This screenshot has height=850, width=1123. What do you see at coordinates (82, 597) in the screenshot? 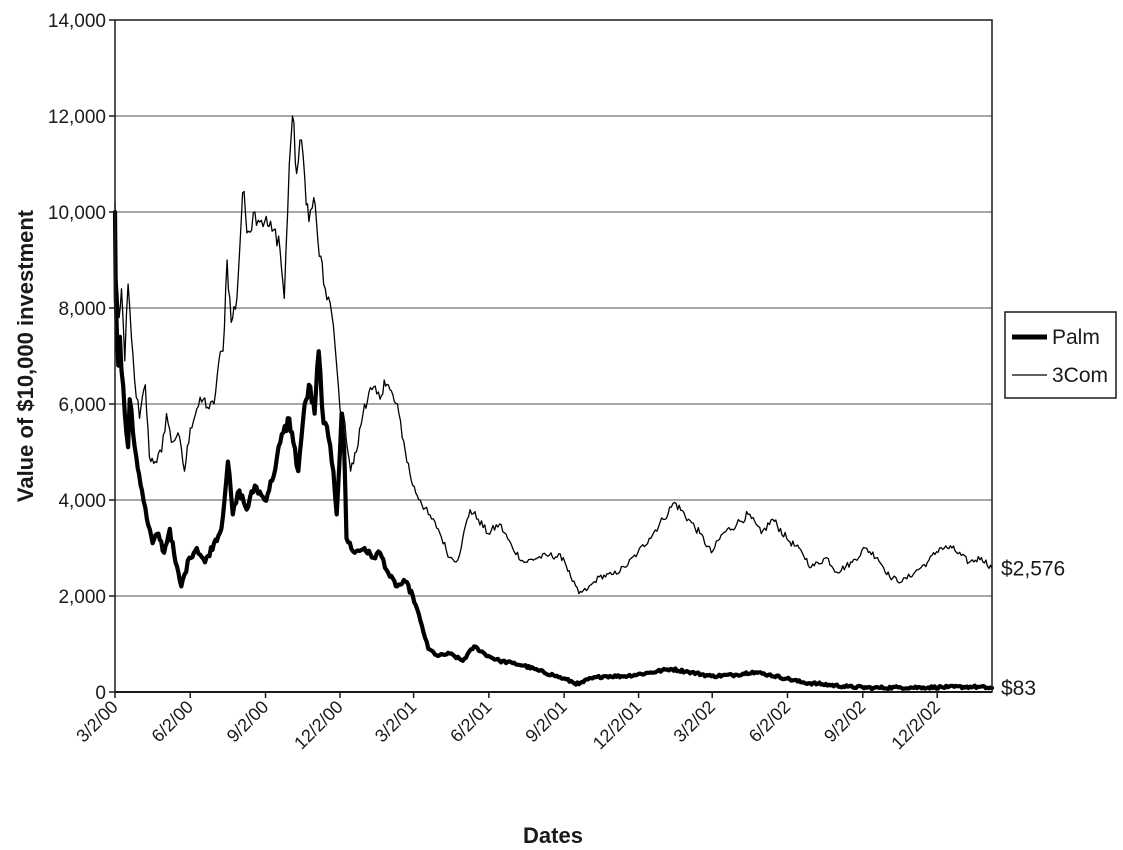
I see `y-tick-label: 2,000` at bounding box center [82, 597].